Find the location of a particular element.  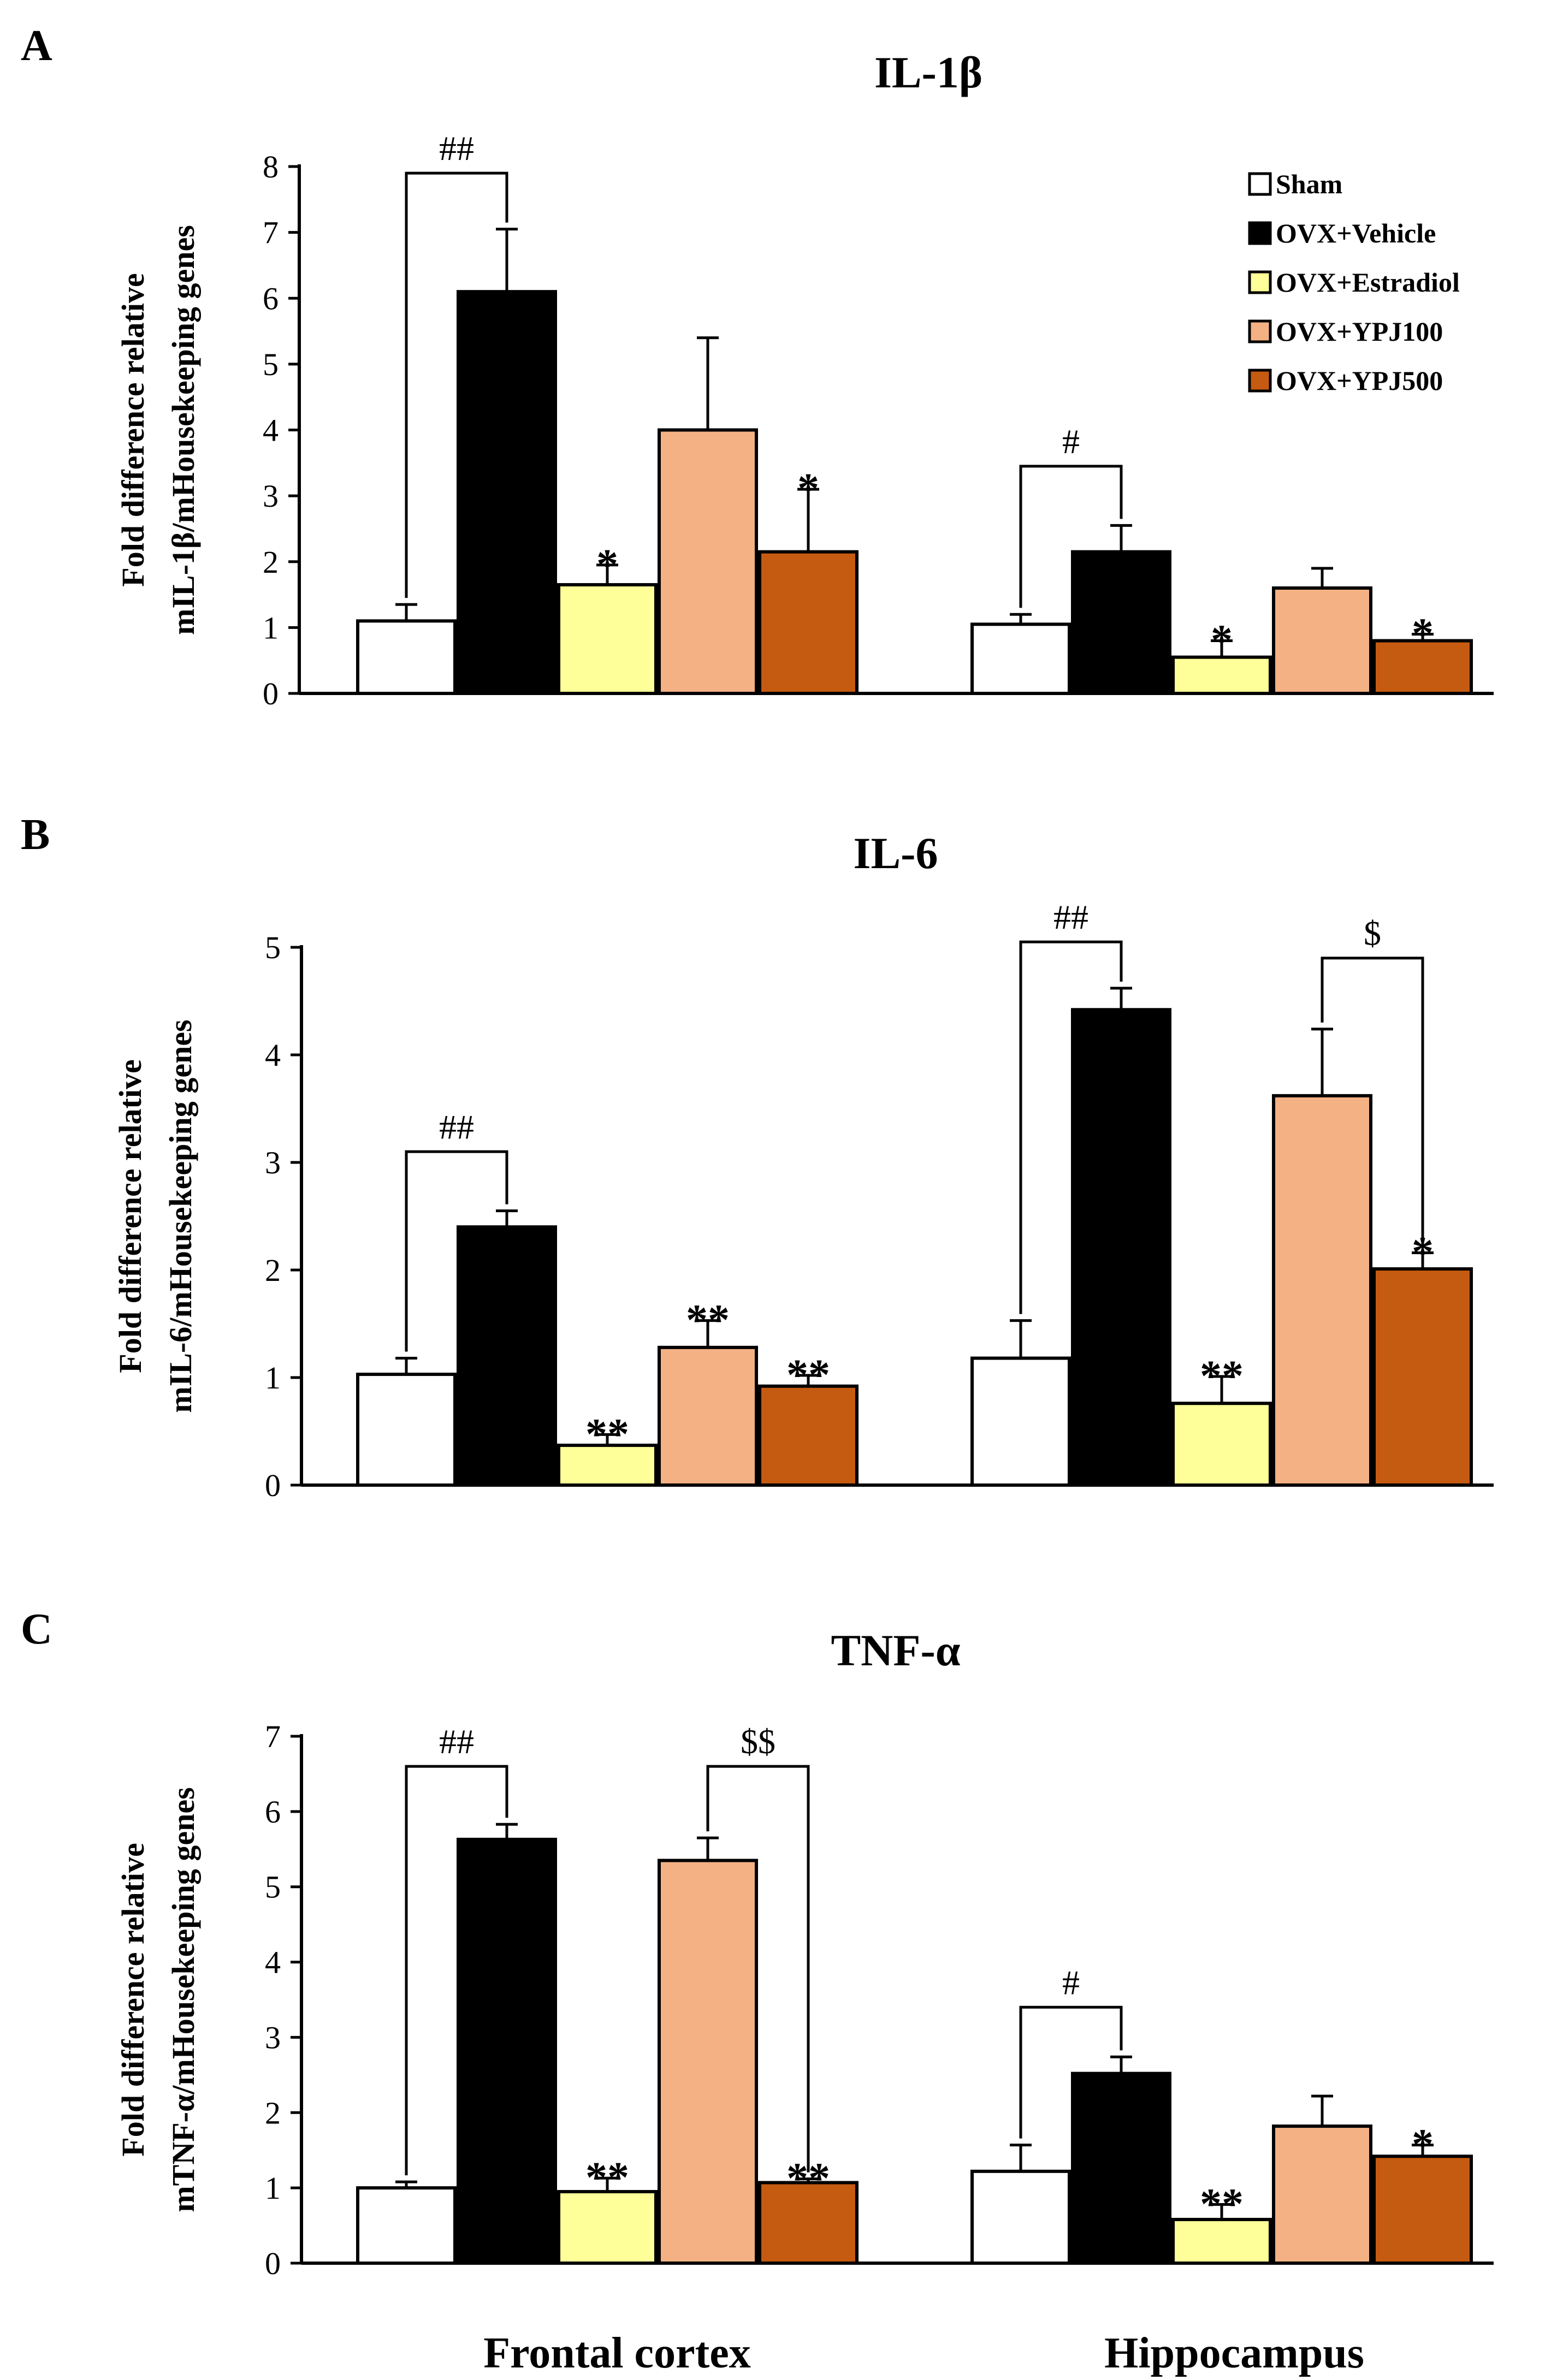

y-axis-label-line-2: mTNF-α/mHousekeeping genes is located at coordinates (183, 1999).